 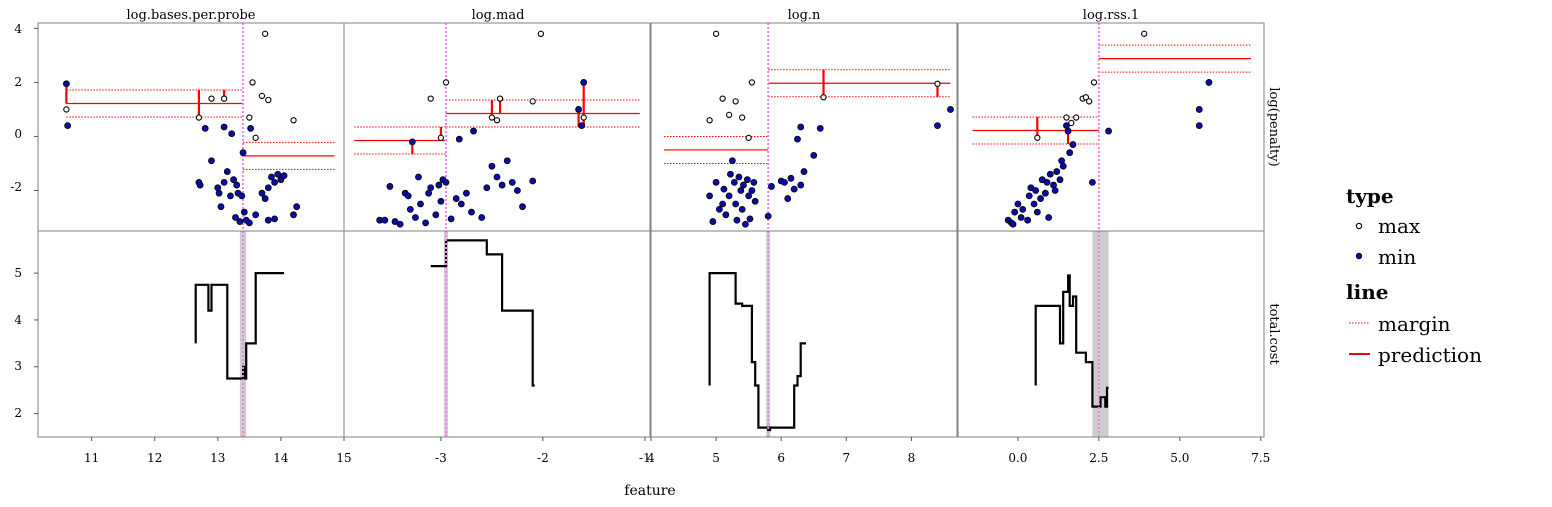 What do you see at coordinates (651, 458) in the screenshot?
I see `x-tick-label: 4` at bounding box center [651, 458].